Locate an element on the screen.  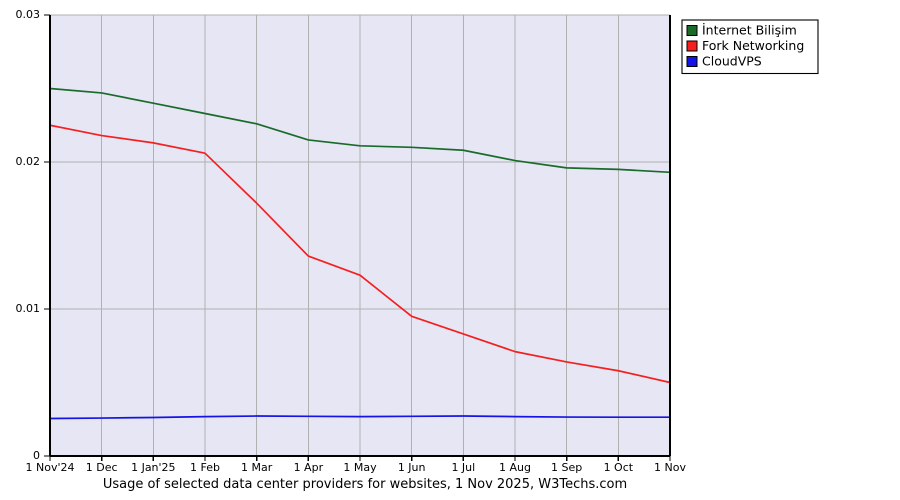
y-tick-label: 0.01 is located at coordinates (28, 308).